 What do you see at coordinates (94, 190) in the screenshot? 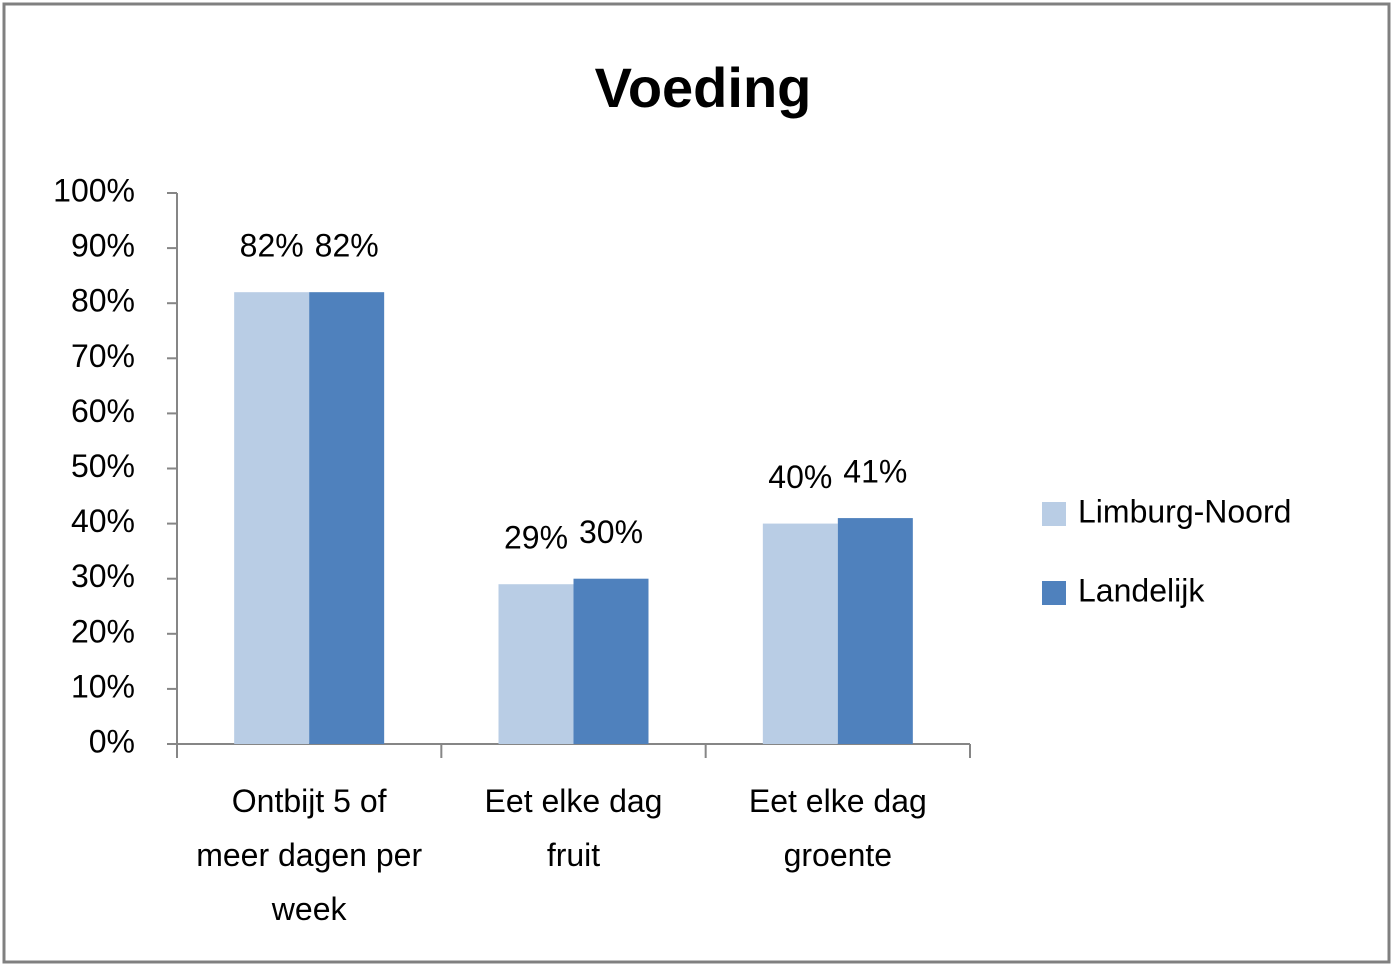
I see `y-tick-label: 100%` at bounding box center [94, 190].